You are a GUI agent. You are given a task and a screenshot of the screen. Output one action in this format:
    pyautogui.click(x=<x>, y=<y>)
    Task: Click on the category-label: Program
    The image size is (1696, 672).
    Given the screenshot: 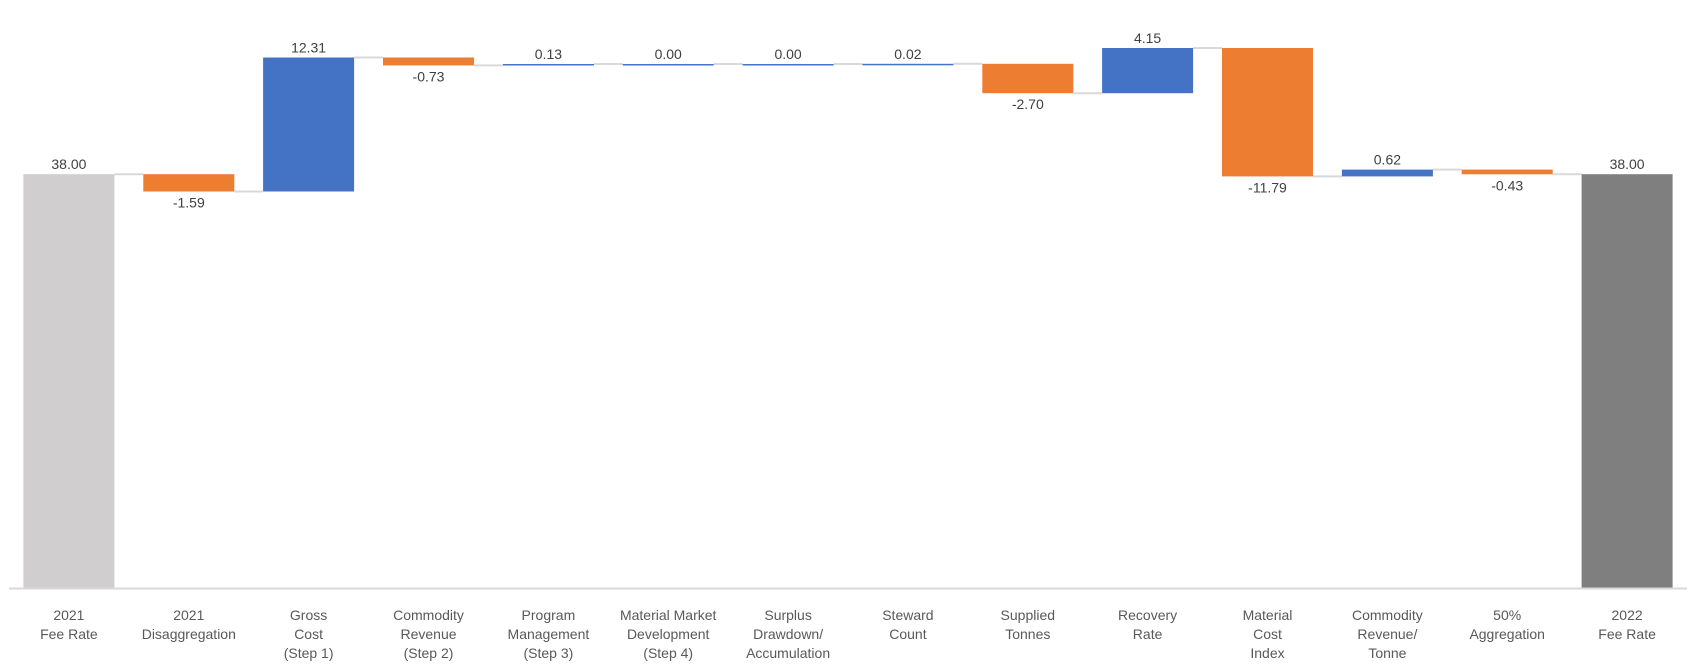 What is the action you would take?
    pyautogui.click(x=549, y=615)
    